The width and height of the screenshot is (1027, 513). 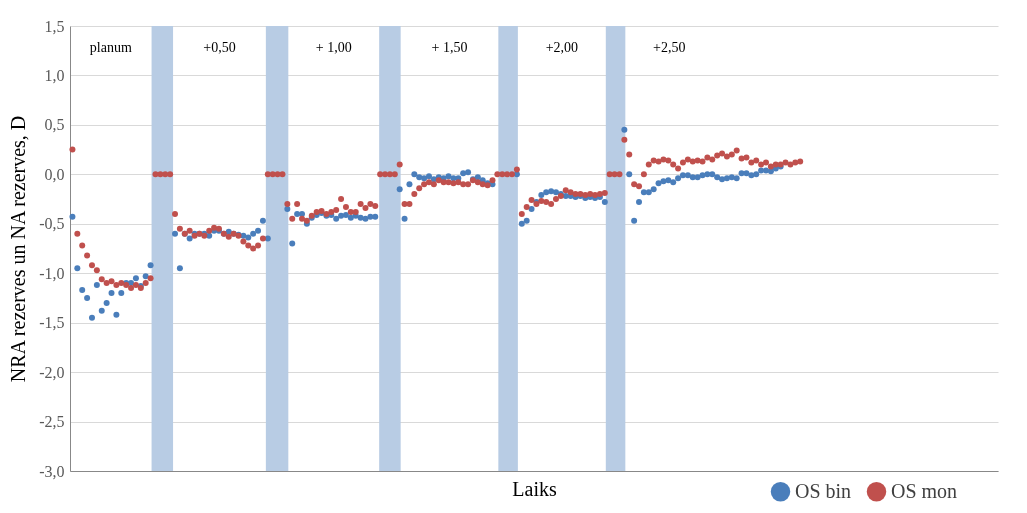 What do you see at coordinates (52, 323) in the screenshot?
I see `y-tick-label: -1,5` at bounding box center [52, 323].